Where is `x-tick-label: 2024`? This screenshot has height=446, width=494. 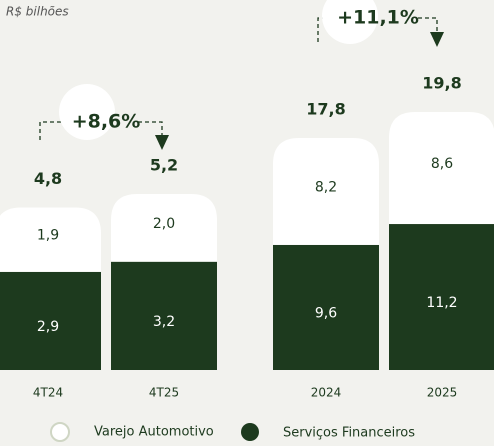
x-tick-label: 2024 is located at coordinates (326, 393).